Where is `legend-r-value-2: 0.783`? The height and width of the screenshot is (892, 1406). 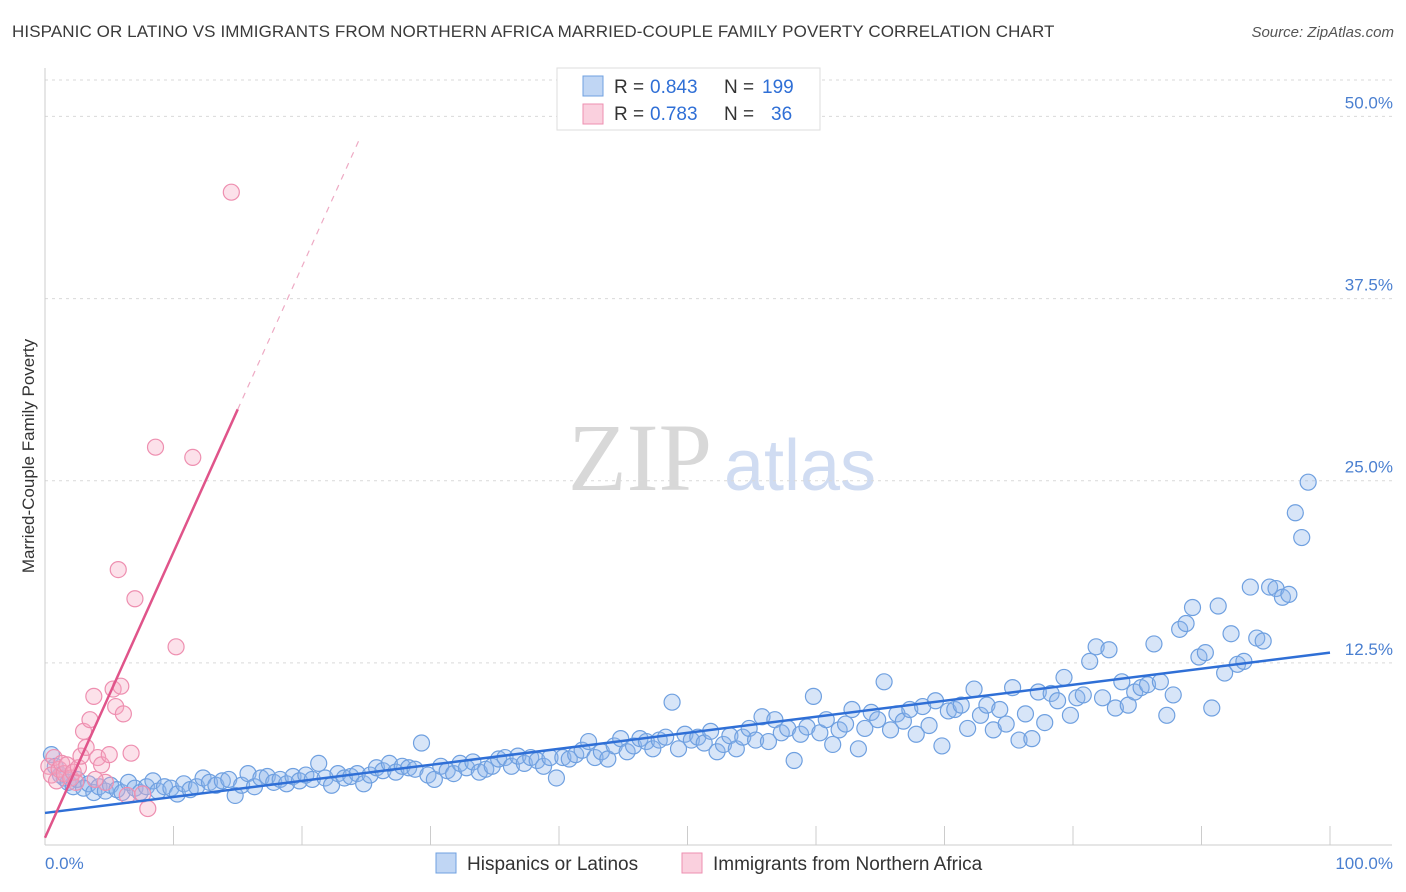 legend-r-value-2: 0.783 is located at coordinates (674, 114).